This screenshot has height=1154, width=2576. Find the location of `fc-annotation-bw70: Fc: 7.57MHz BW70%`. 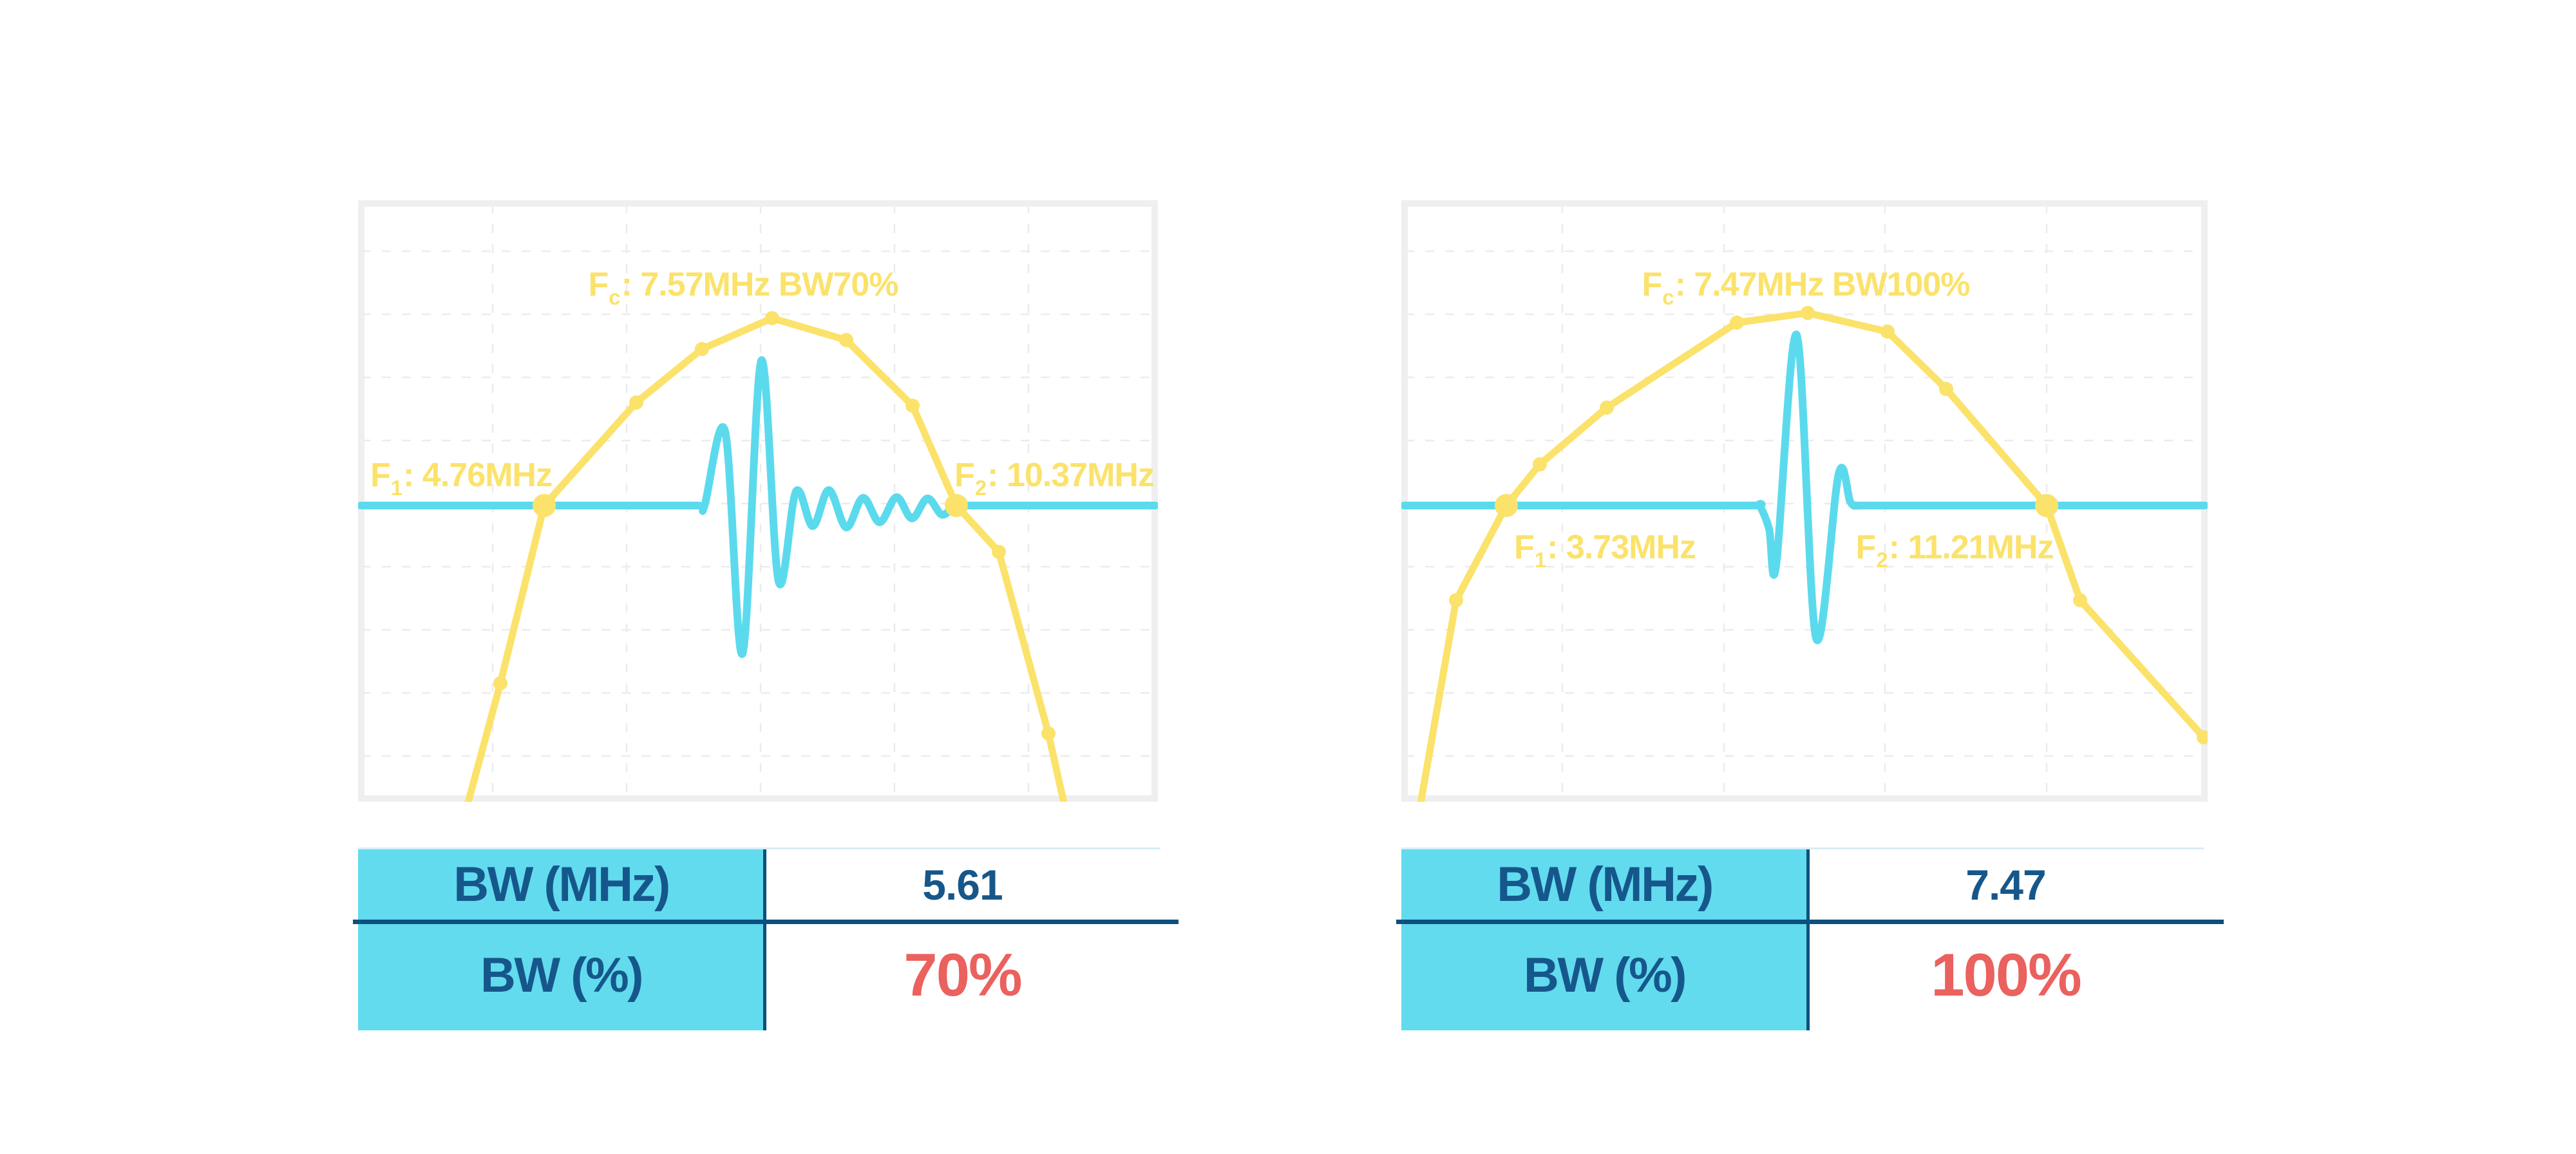

fc-annotation-bw70: Fc: 7.57MHz BW70% is located at coordinates (744, 287).